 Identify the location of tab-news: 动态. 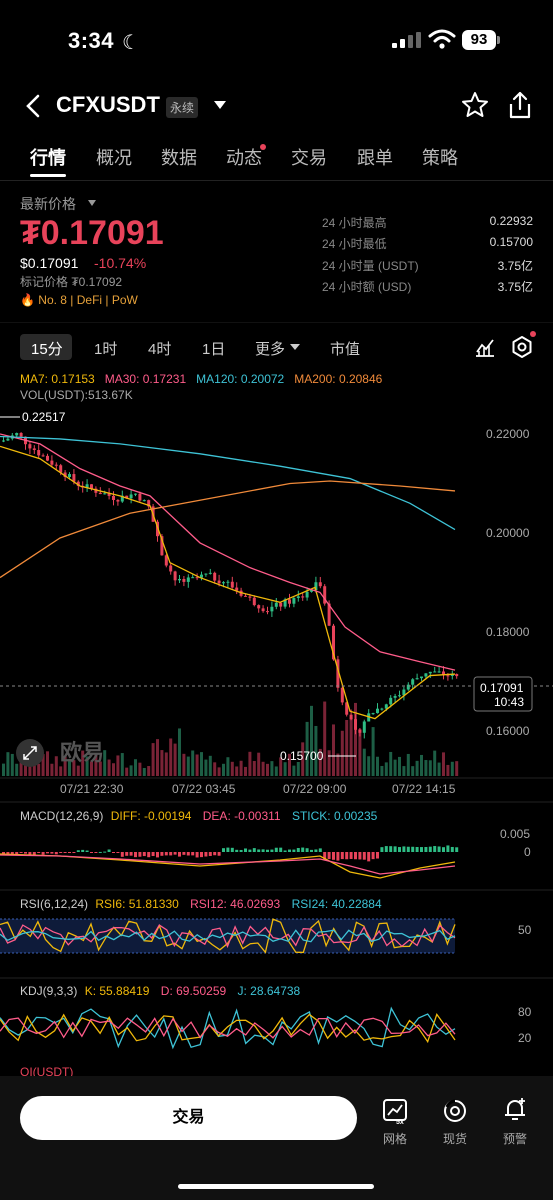
(244, 158).